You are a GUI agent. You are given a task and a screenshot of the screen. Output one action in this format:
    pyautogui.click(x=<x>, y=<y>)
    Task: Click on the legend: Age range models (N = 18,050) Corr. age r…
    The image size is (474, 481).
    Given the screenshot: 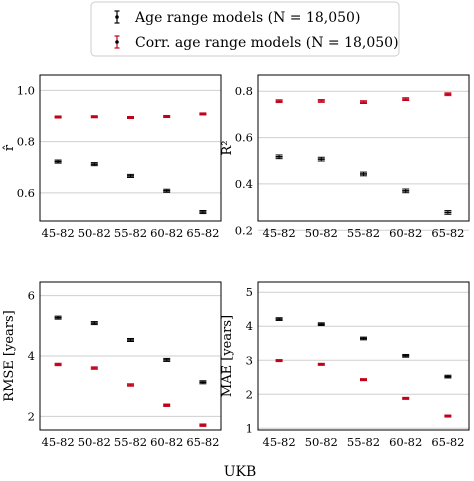 What is the action you would take?
    pyautogui.click(x=245, y=29)
    